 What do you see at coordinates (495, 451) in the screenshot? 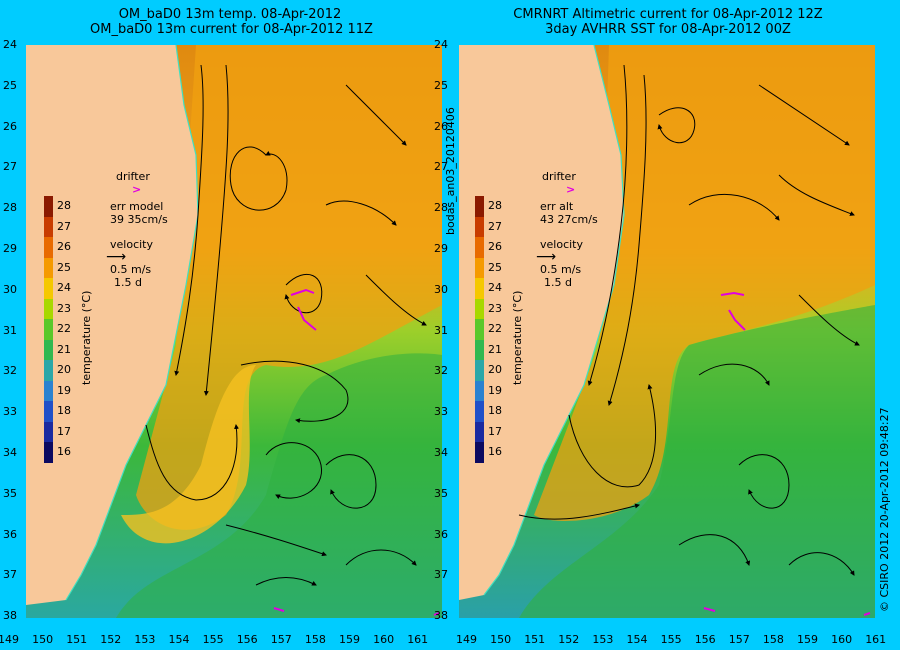
I see `colorbar-tick-label: 16` at bounding box center [495, 451].